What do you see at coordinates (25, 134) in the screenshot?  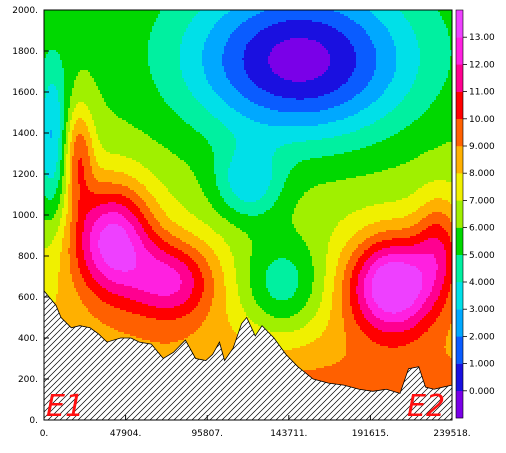 I see `y-tick-label: 1400.` at bounding box center [25, 134].